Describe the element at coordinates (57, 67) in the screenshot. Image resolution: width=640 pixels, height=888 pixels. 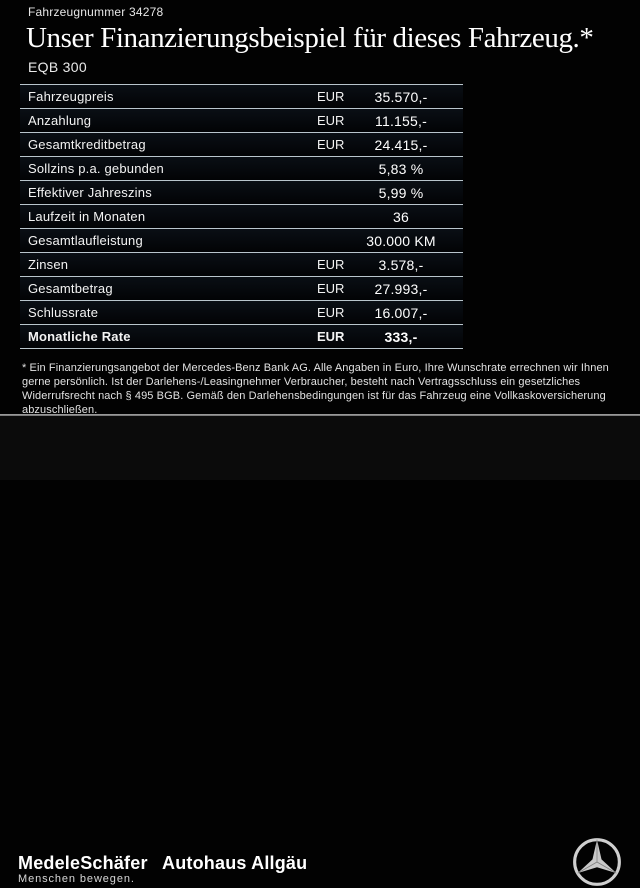
I see `model-name: EQB 300` at that location.